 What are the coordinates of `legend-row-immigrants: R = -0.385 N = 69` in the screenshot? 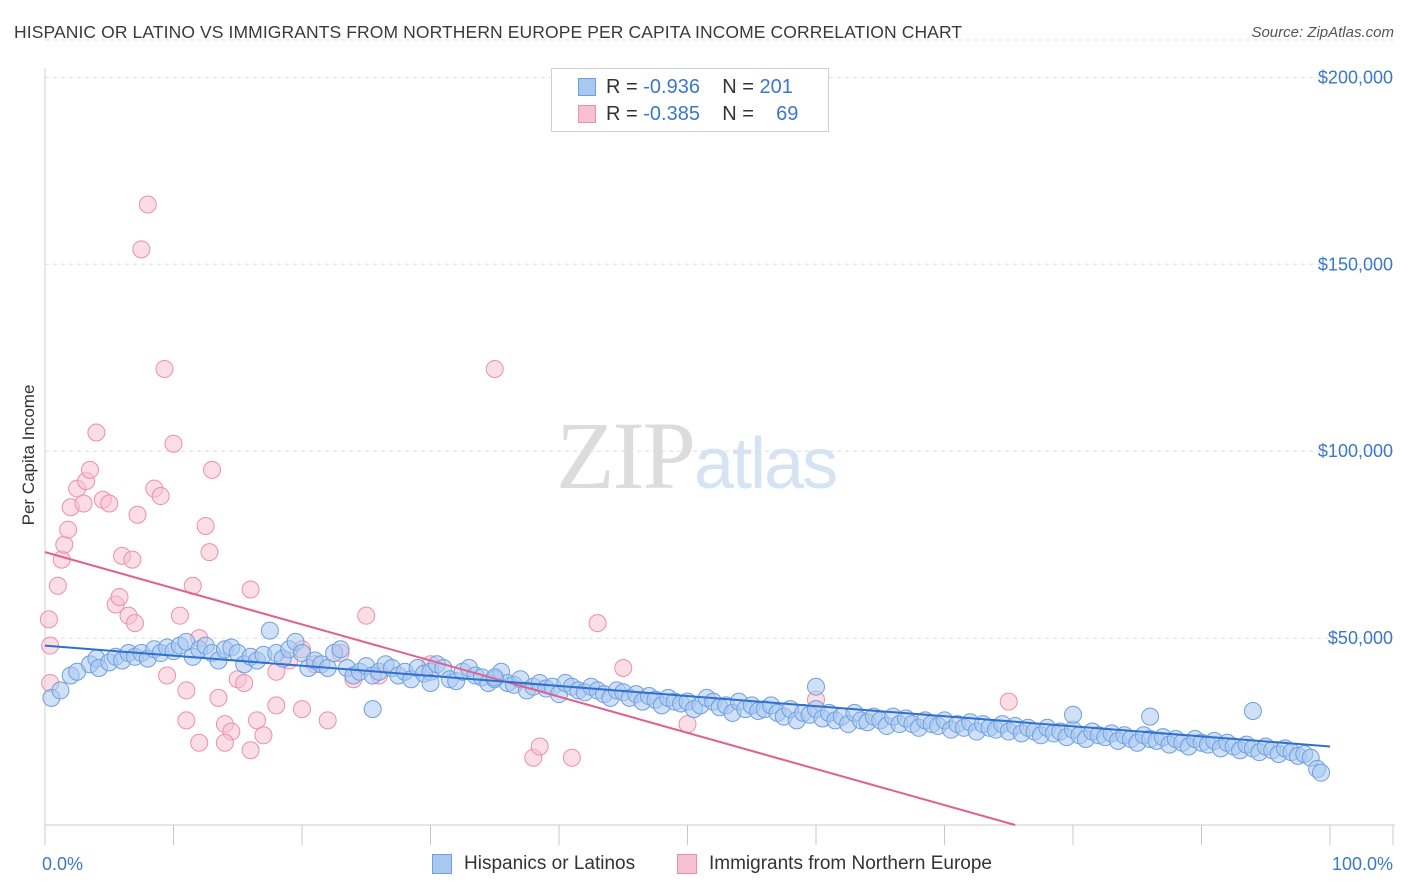 It's located at (688, 114).